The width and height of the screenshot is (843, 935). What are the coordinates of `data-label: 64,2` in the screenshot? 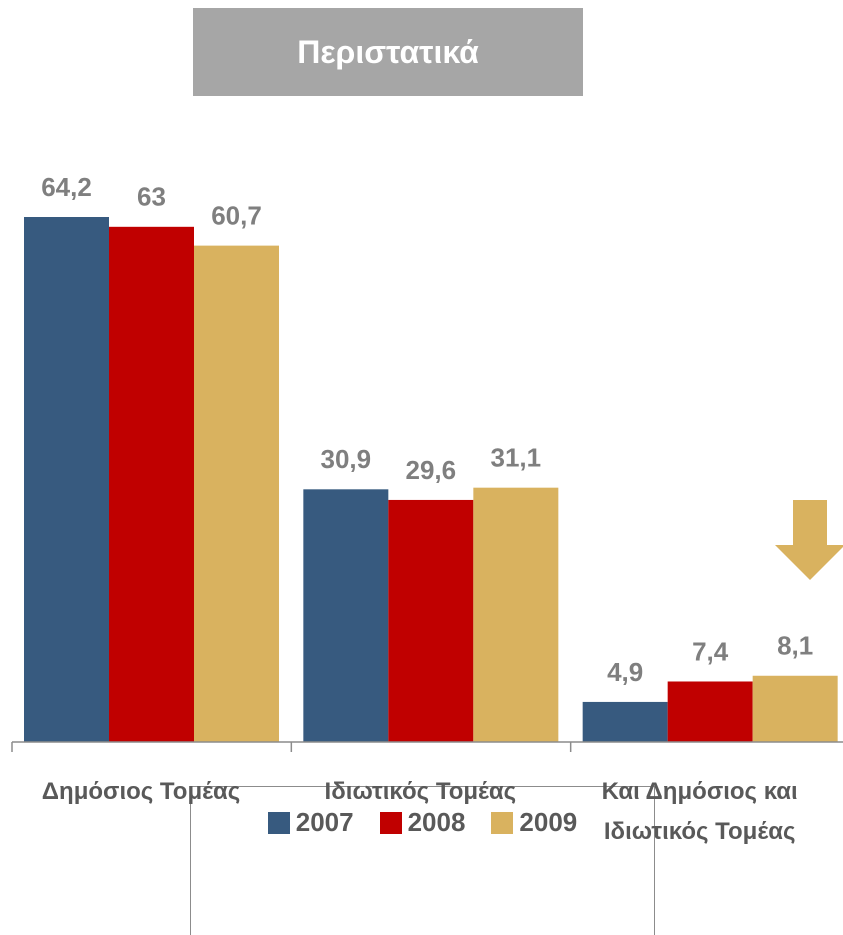 It's located at (66, 187).